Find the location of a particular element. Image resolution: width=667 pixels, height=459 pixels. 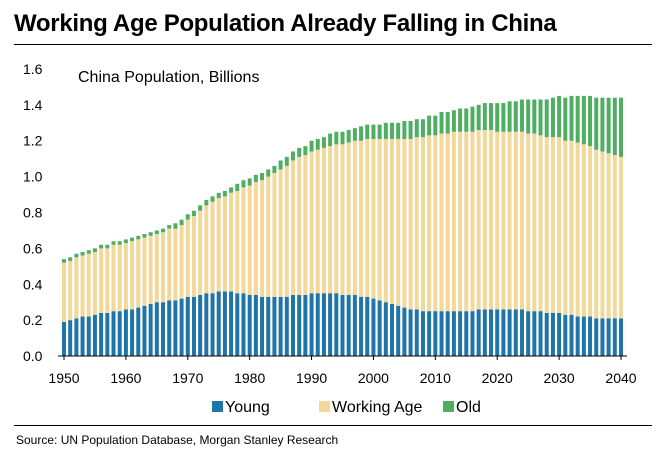

legend-swatch-young is located at coordinates (217, 406).